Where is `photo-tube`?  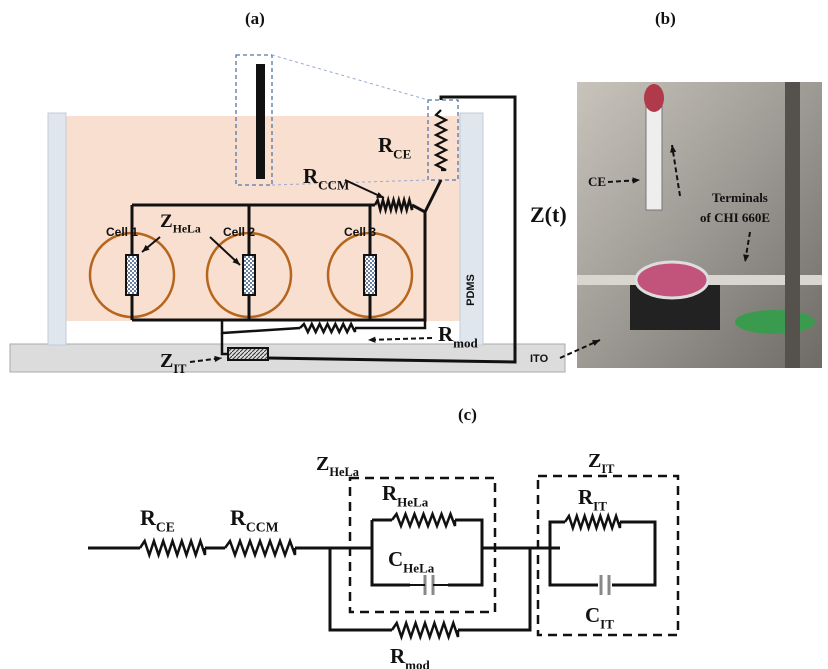 photo-tube is located at coordinates (654, 155).